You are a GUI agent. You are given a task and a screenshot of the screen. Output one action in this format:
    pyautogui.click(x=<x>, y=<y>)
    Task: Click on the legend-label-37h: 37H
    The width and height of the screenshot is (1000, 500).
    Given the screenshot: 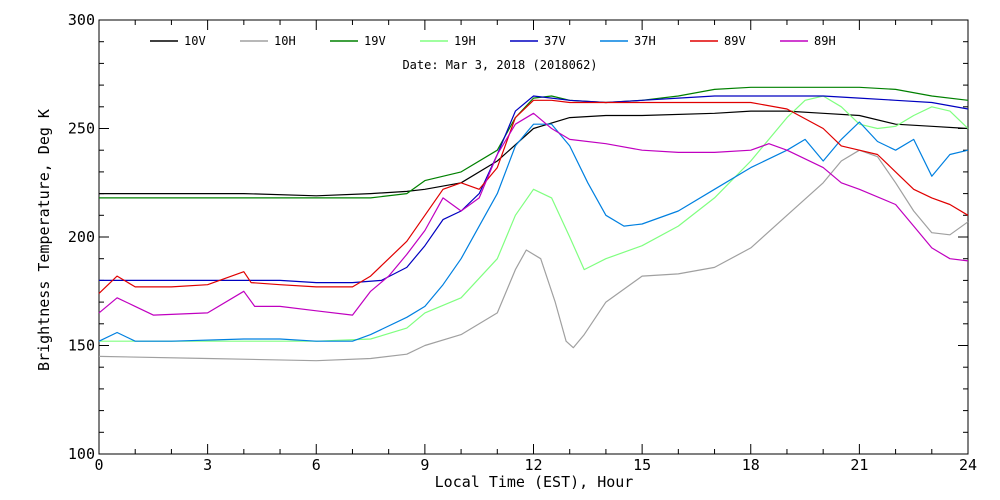 What is the action you would take?
    pyautogui.click(x=645, y=41)
    